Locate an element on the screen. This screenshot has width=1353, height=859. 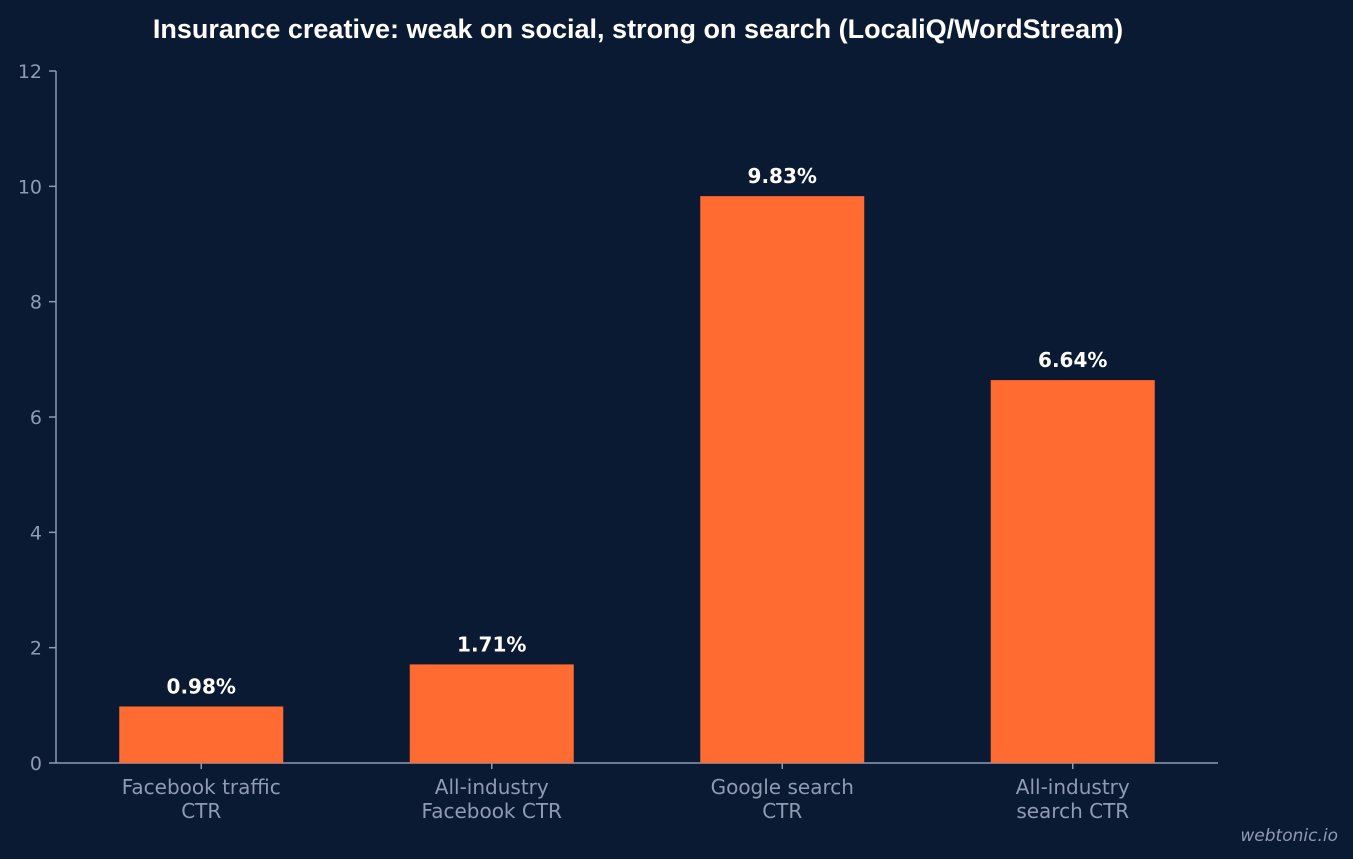
y-tick-label: 2 is located at coordinates (36, 649).